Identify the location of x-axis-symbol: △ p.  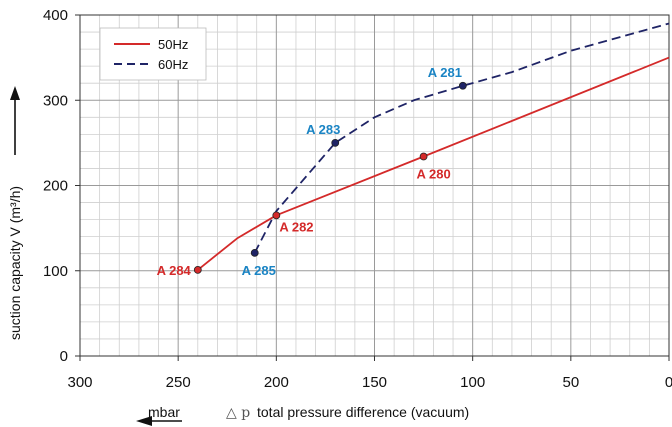
(238, 413).